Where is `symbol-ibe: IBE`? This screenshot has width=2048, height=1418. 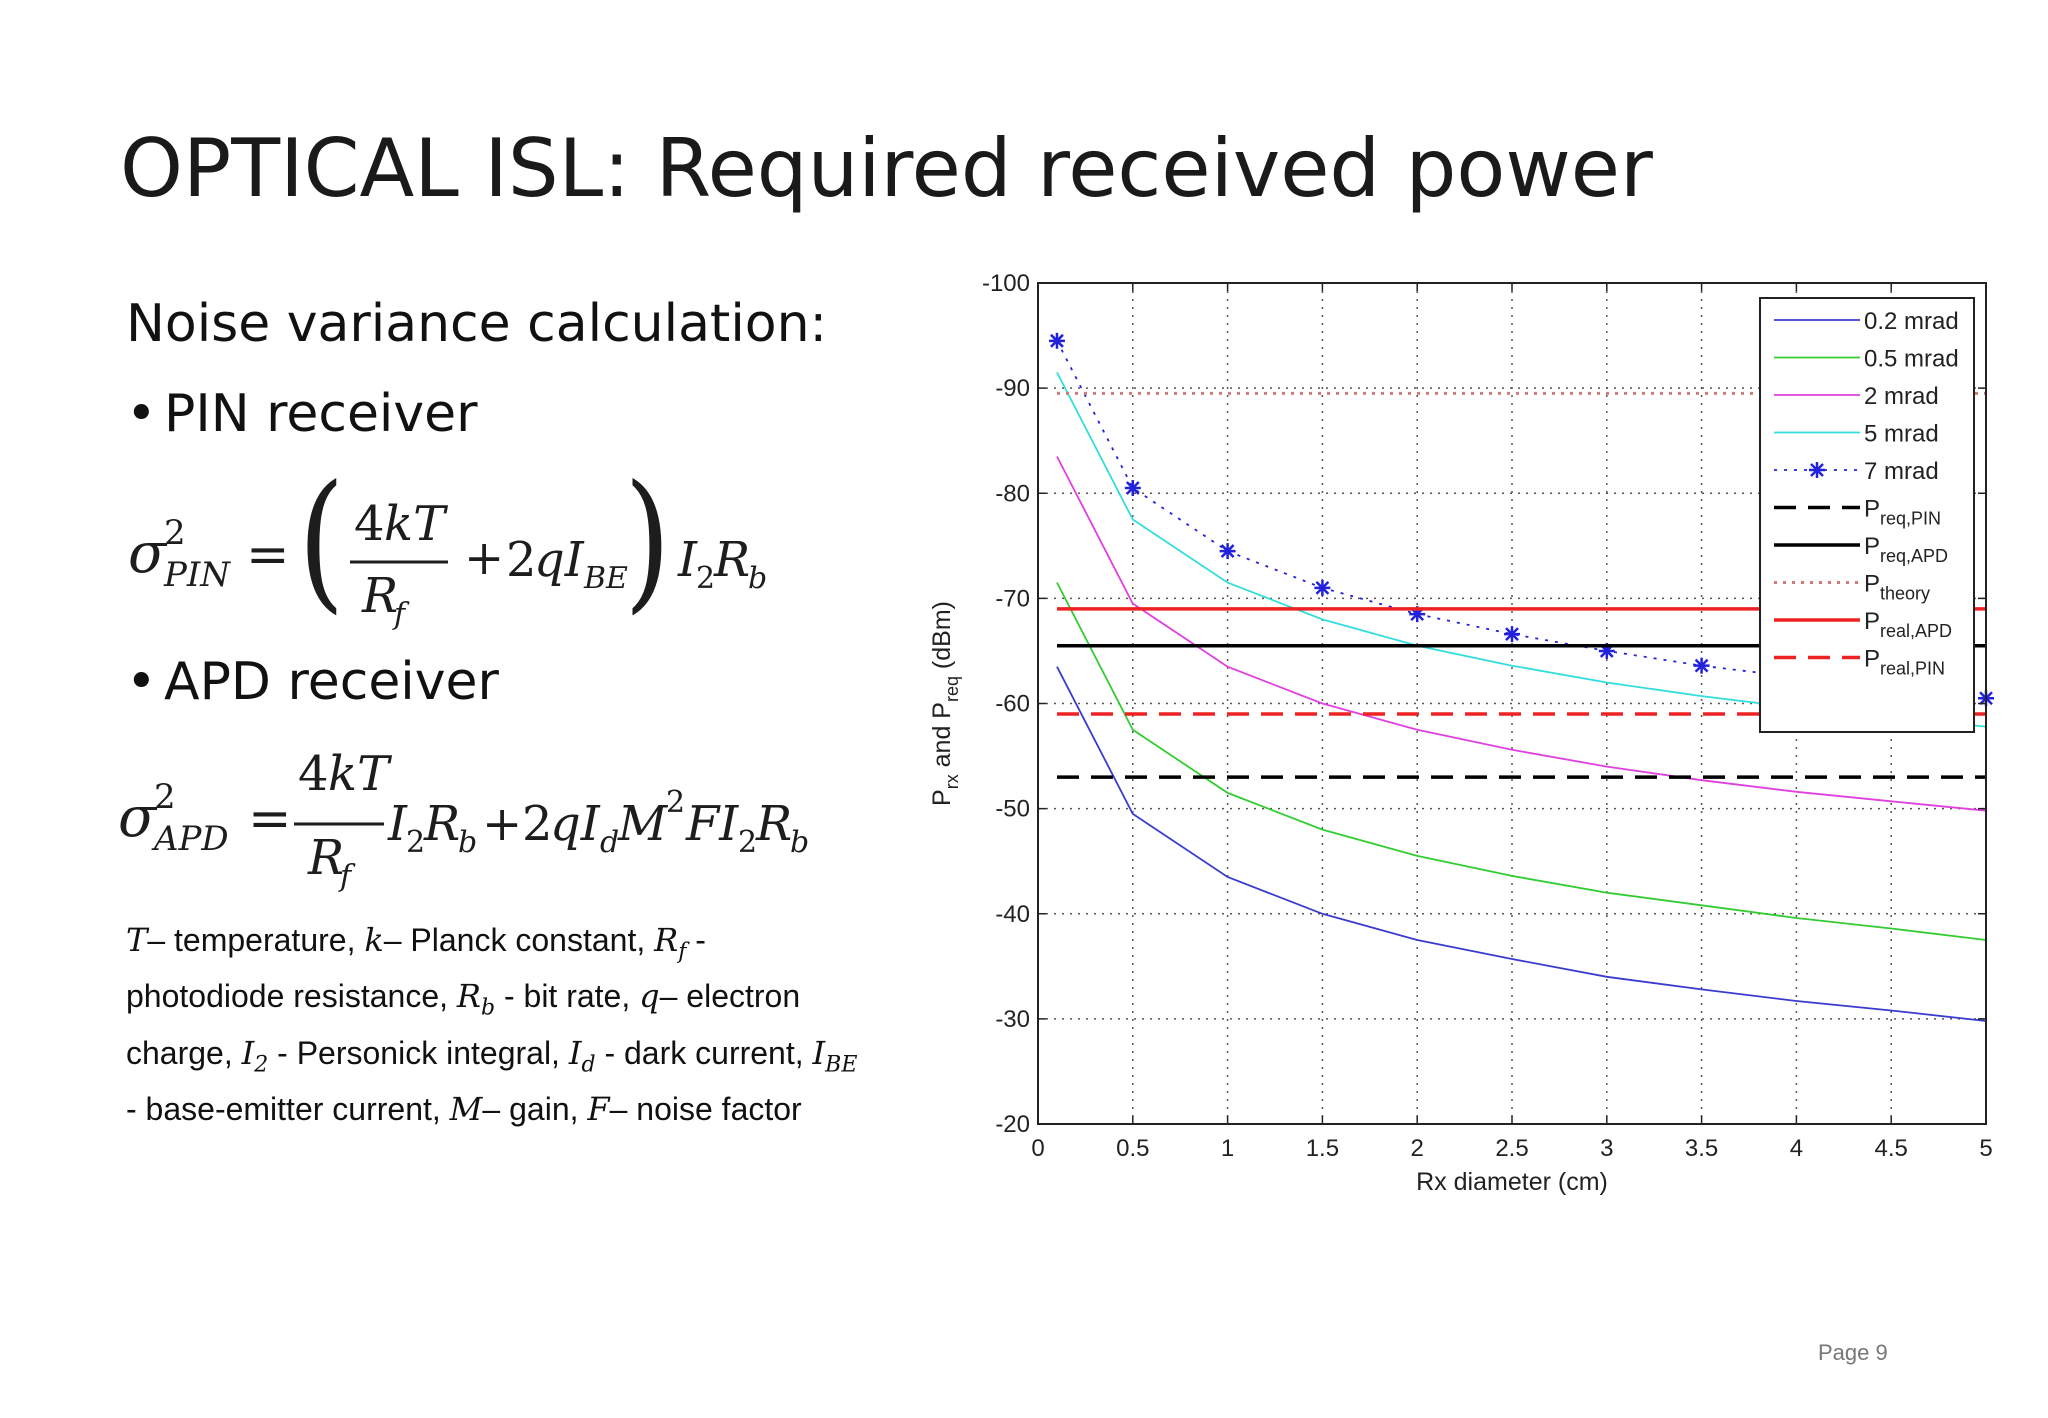
symbol-ibe: IBE is located at coordinates (835, 1055).